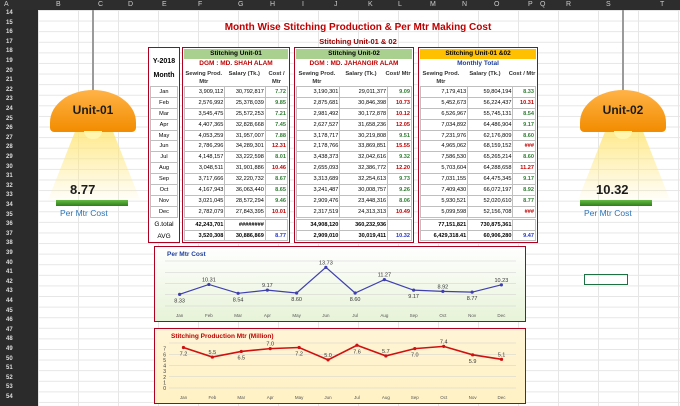 This screenshot has height=406, width=680. I want to click on value-cell: 25,378,039, so click(245, 102).